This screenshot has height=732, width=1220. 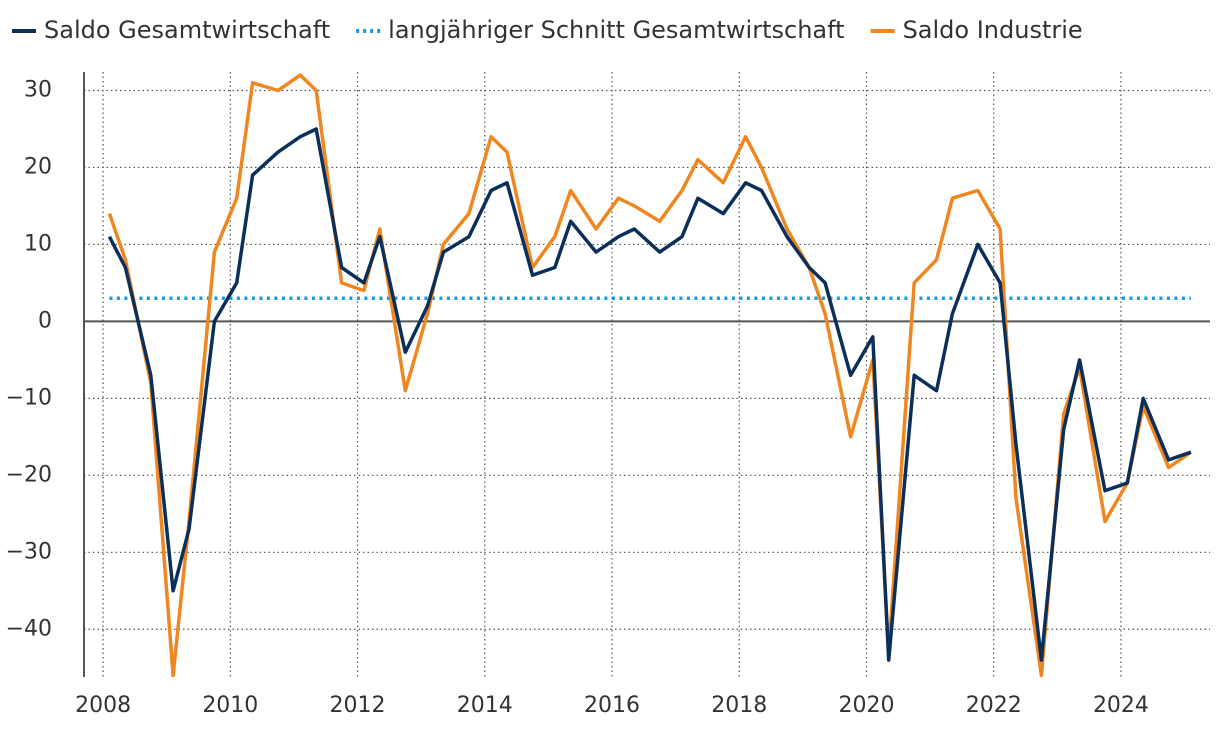 I want to click on x-tick-label: 2014, so click(x=485, y=705).